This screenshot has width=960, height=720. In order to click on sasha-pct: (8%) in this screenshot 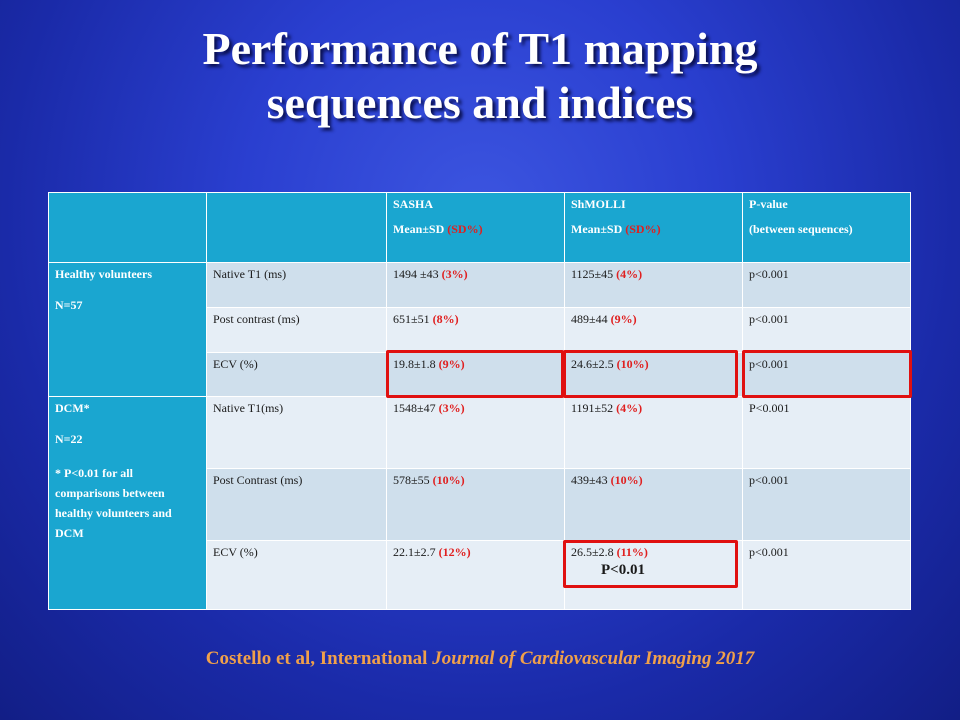, I will do `click(445, 319)`.